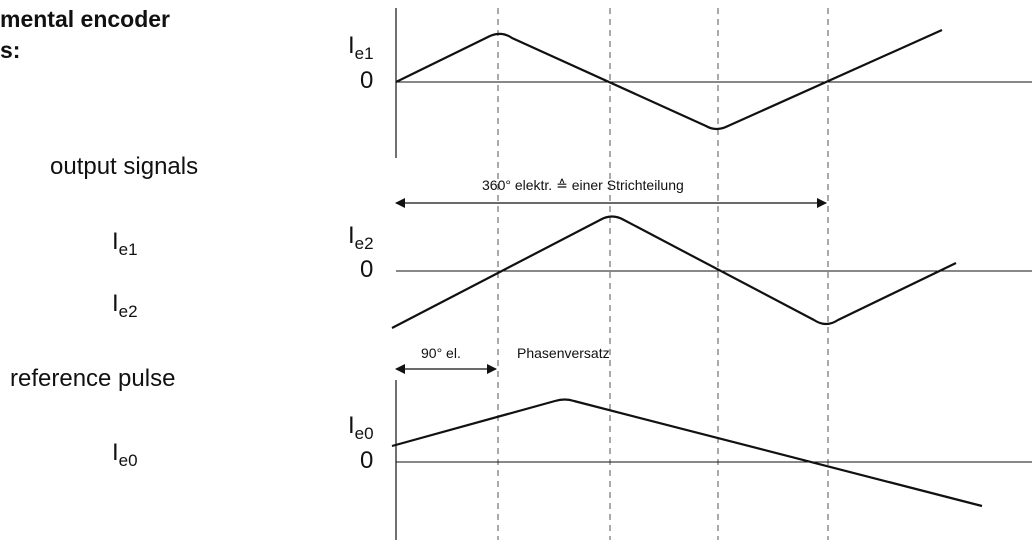  What do you see at coordinates (85, 19) in the screenshot?
I see `heading-line-1: mental encoder` at bounding box center [85, 19].